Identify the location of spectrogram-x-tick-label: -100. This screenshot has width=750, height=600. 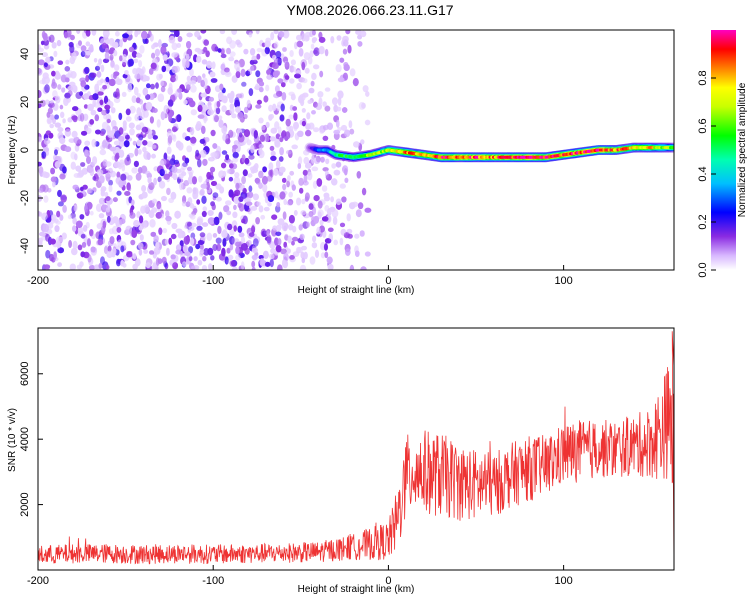
(213, 281).